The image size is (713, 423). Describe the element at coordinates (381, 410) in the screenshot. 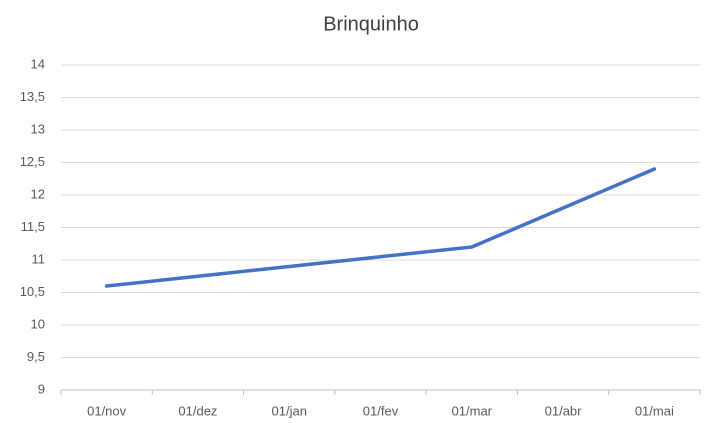

I see `x-tick-label: 01/fev` at that location.